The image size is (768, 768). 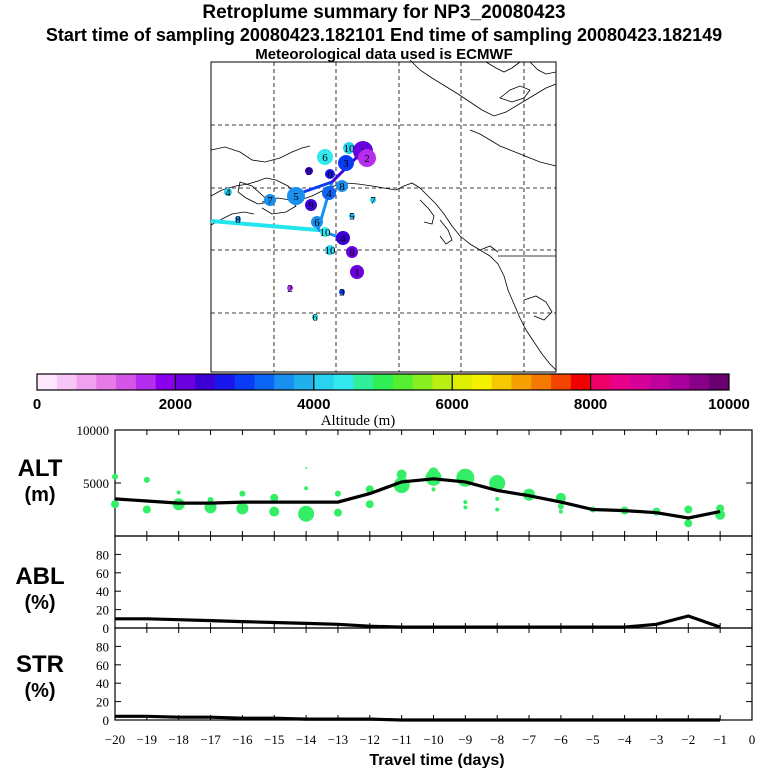 I want to click on abl-label-top: ABL, so click(x=39, y=576).